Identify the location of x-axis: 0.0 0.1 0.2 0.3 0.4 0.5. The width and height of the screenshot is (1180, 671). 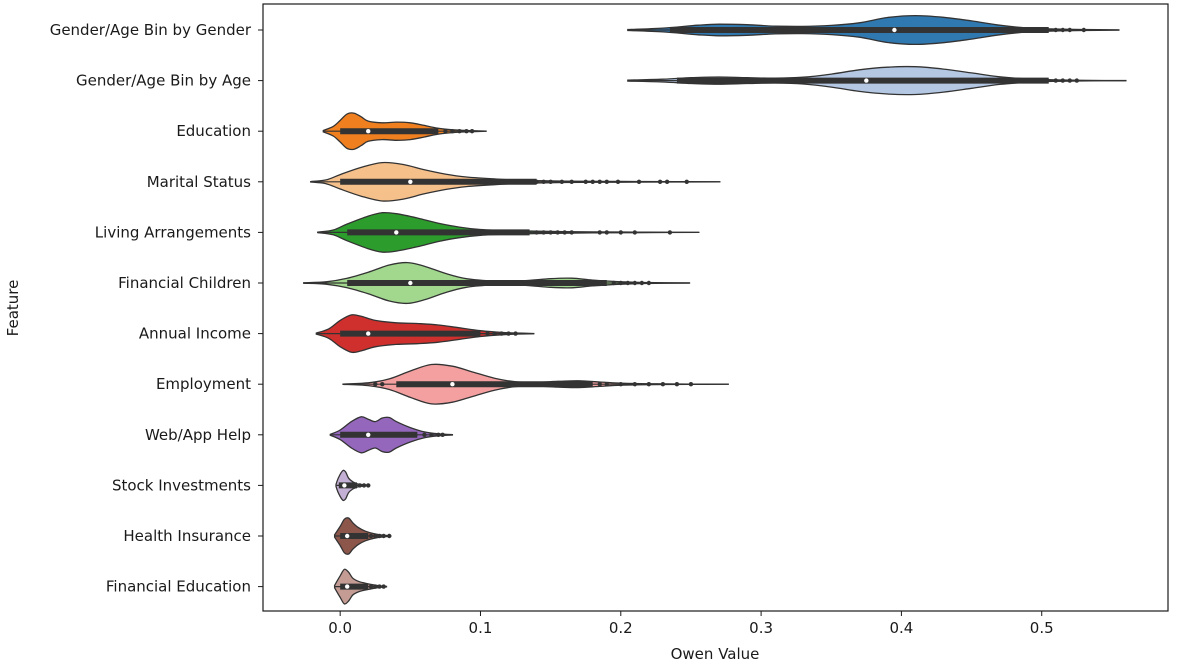
(691, 624).